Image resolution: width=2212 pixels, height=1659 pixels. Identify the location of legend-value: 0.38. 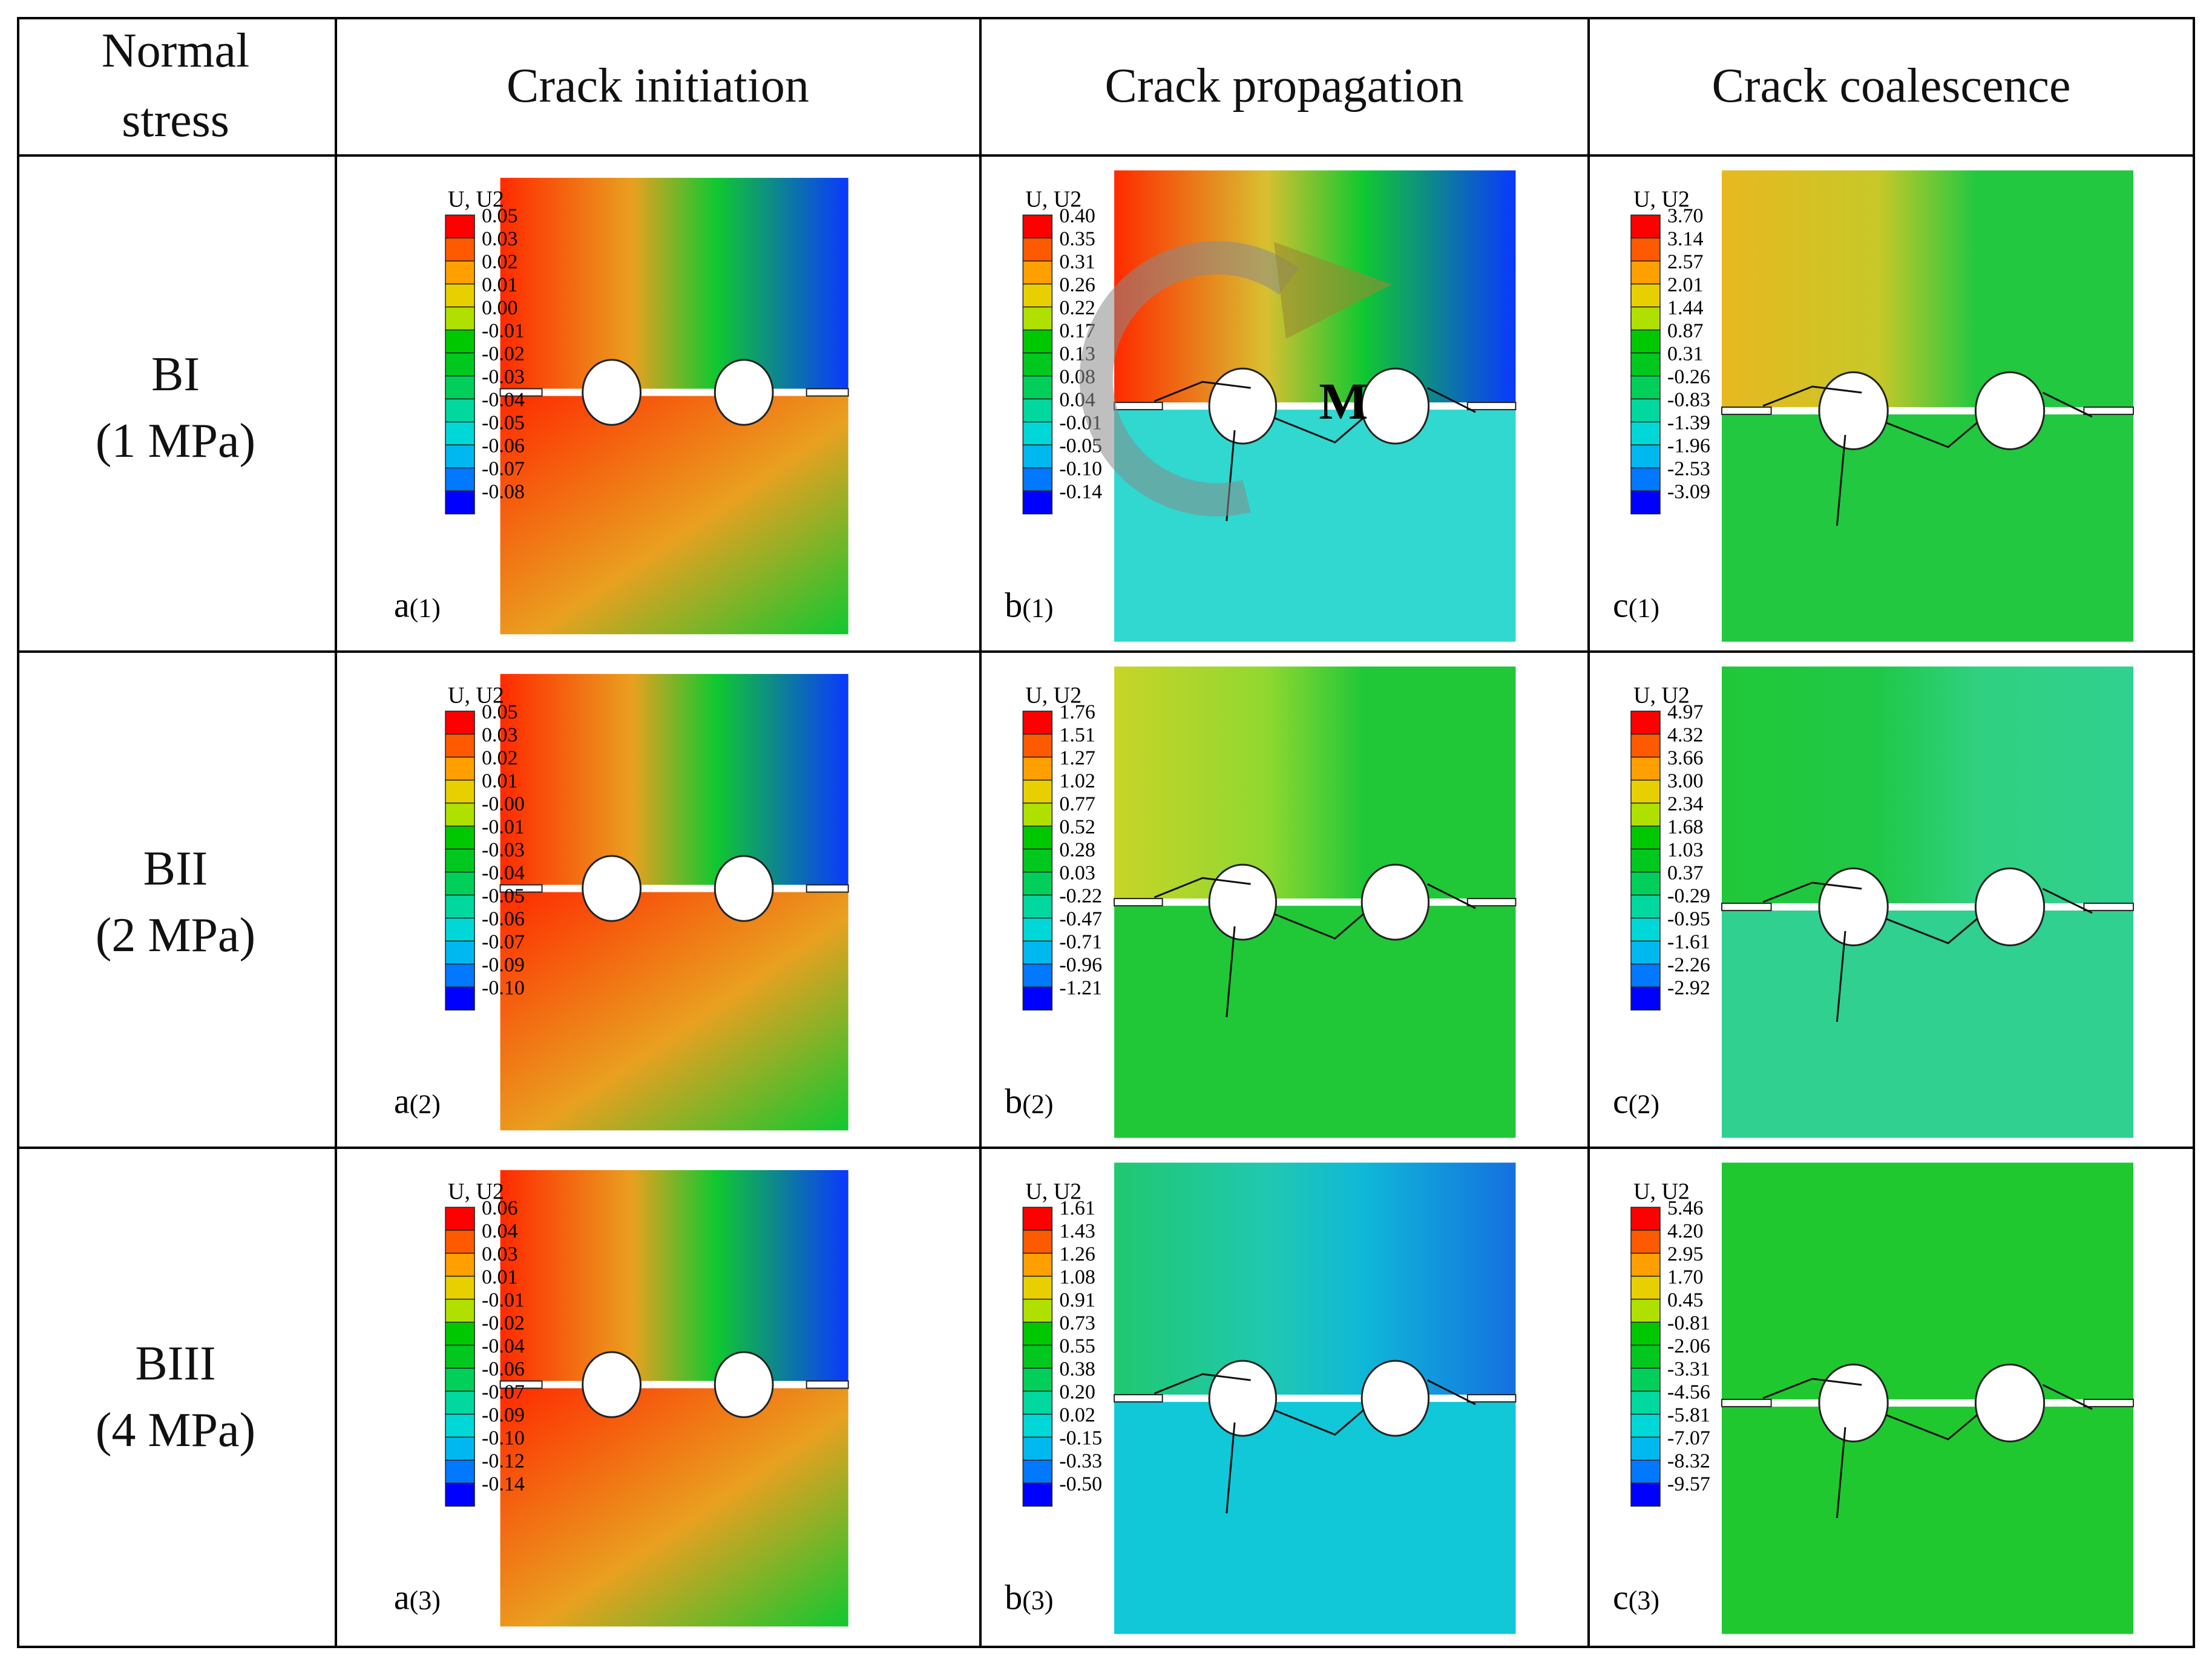
(1077, 1369).